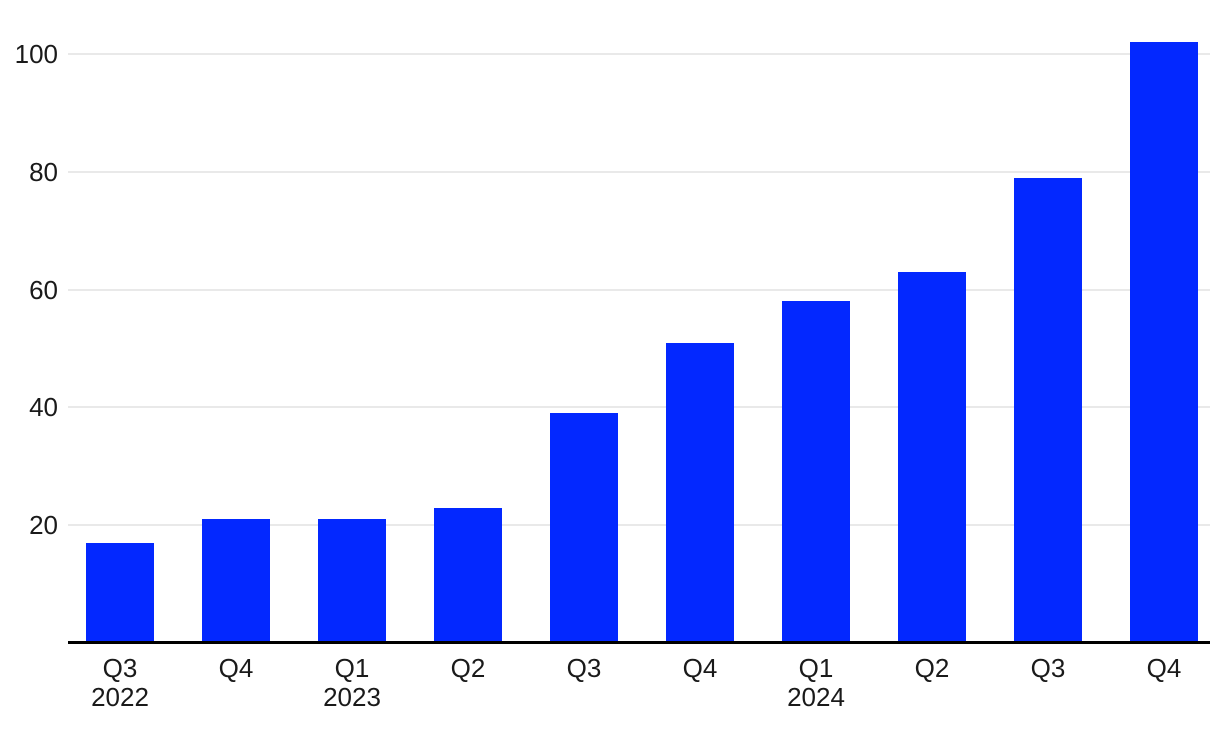 This screenshot has width=1220, height=734. I want to click on bar-Q1-2024, so click(816, 472).